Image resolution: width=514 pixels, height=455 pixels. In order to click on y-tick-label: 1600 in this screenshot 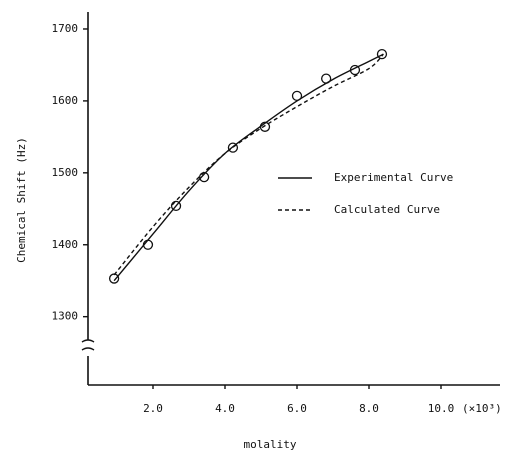, I will do `click(65, 100)`.